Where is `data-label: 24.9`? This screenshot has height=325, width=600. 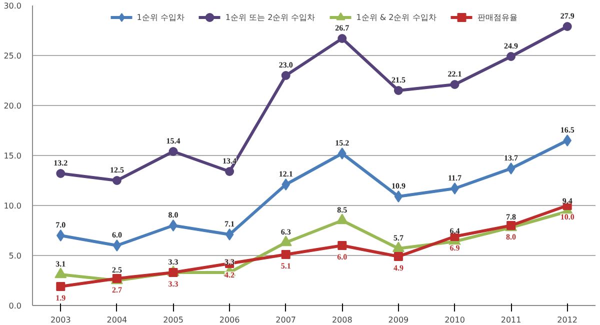
data-label: 24.9 is located at coordinates (511, 46).